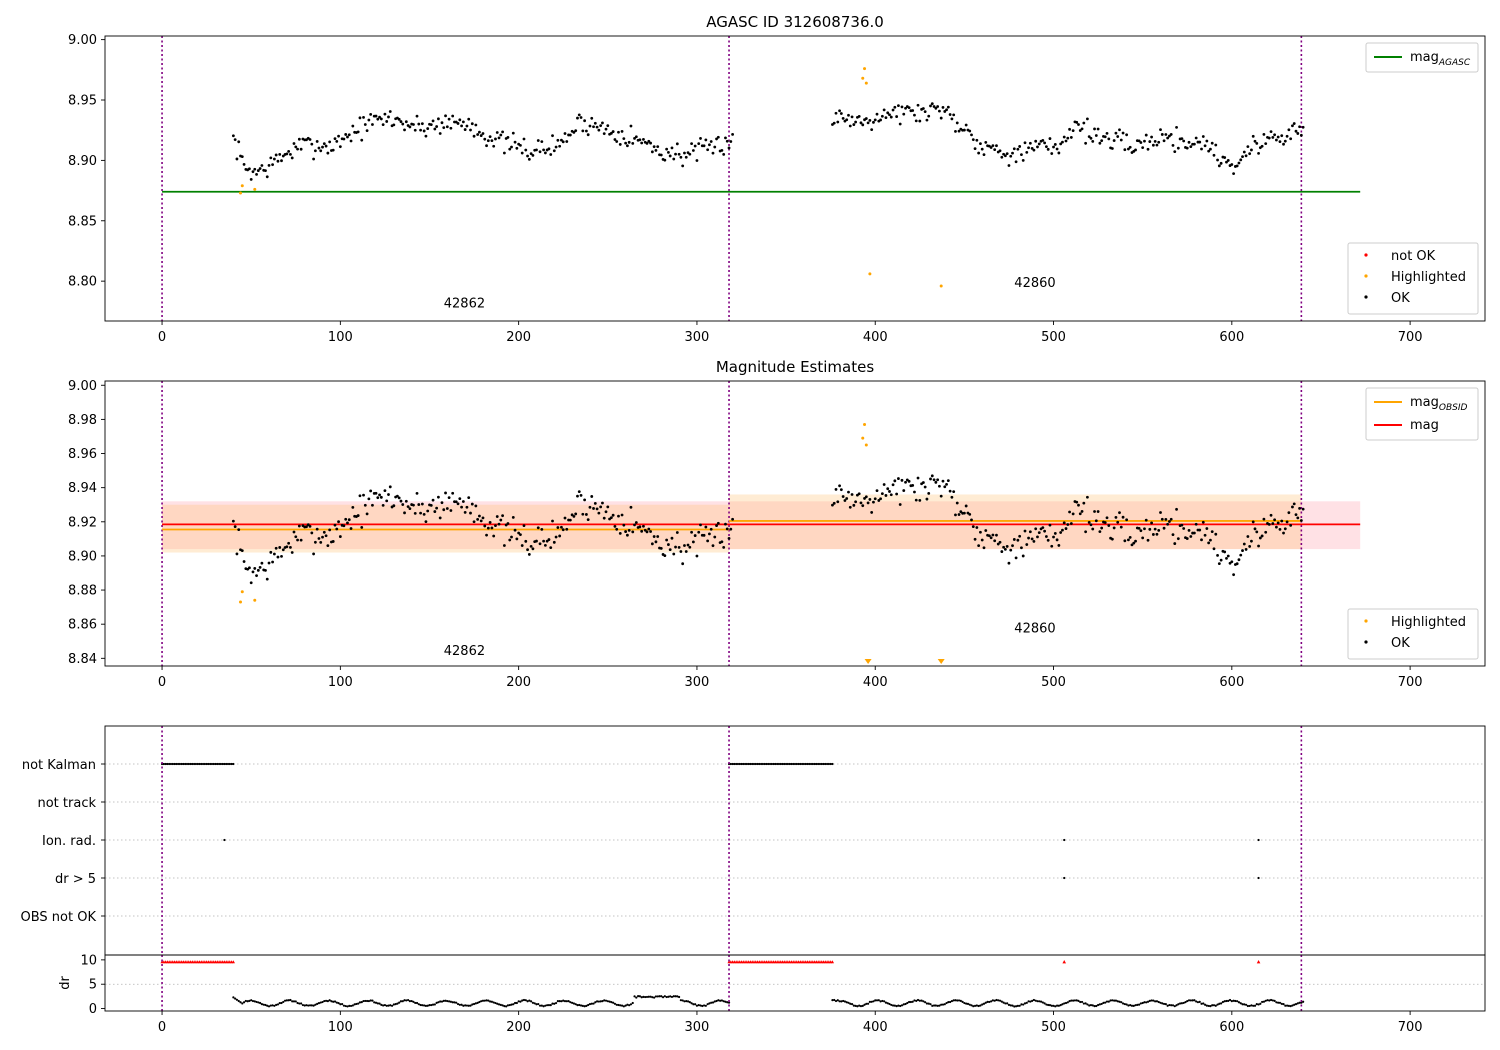  Describe the element at coordinates (340, 337) in the screenshot. I see `x-tick-label: 100` at that location.